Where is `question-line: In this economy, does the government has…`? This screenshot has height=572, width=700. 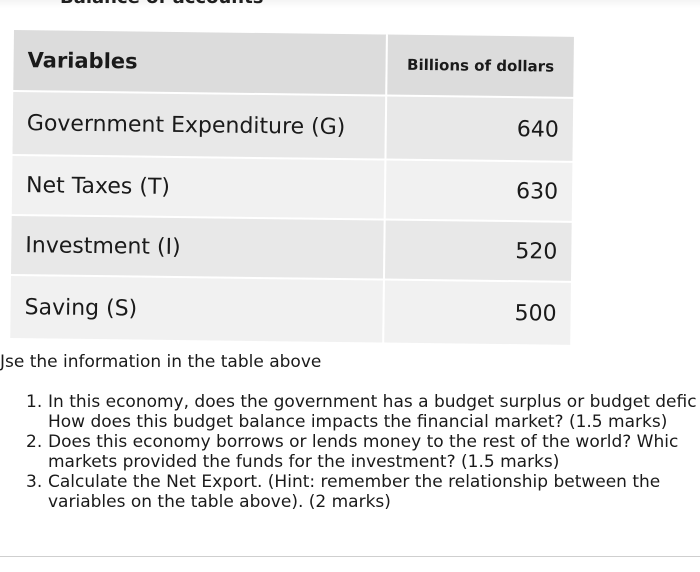 question-line: In this economy, does the government has… is located at coordinates (372, 402).